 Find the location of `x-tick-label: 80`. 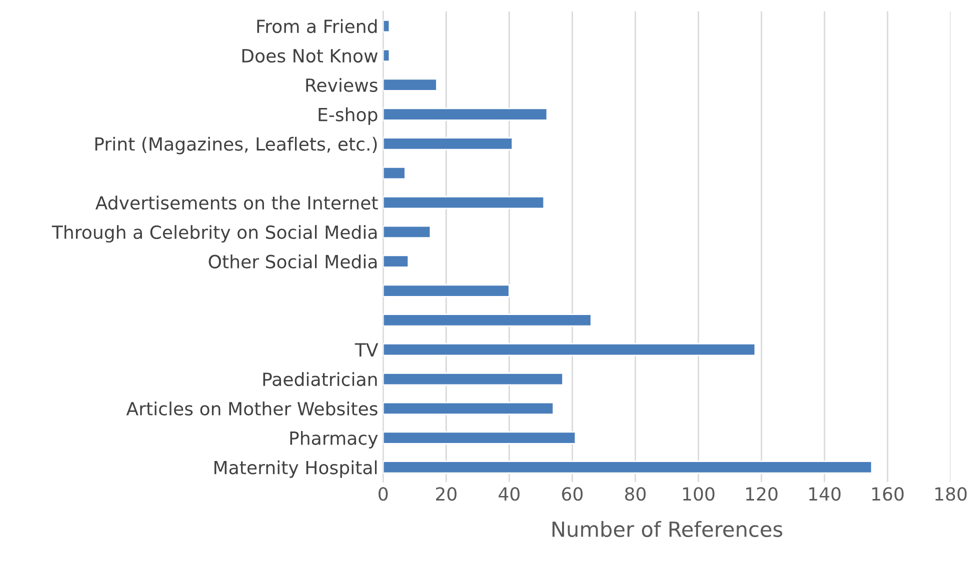

x-tick-label: 80 is located at coordinates (635, 494).